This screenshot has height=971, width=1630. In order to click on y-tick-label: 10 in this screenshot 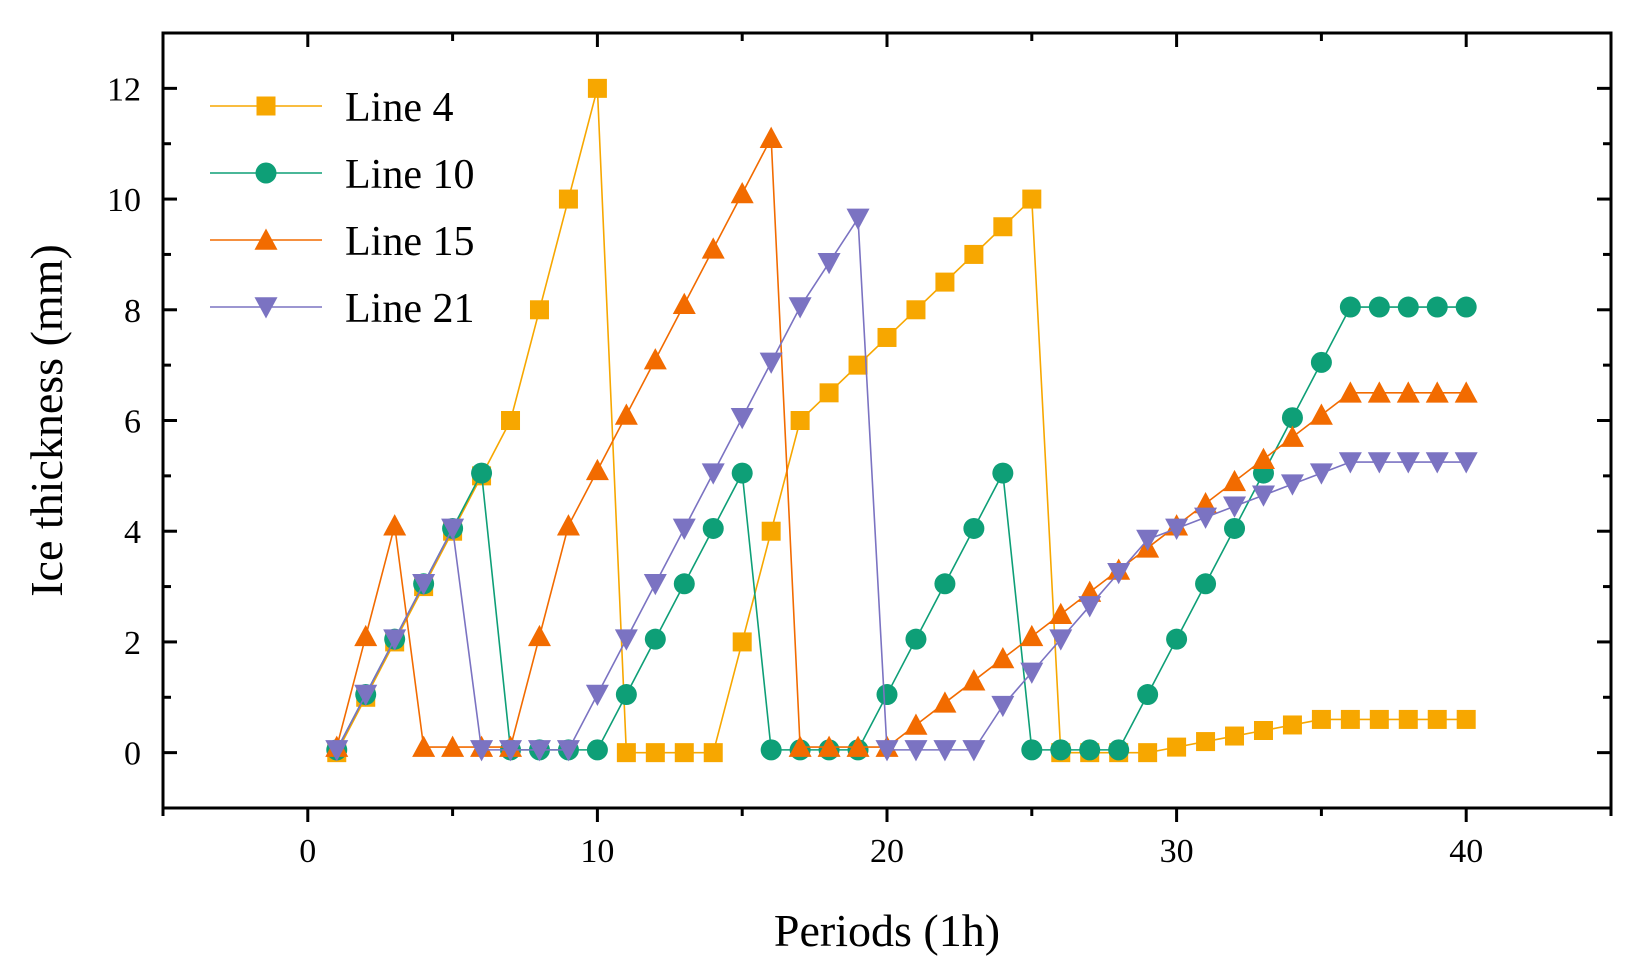, I will do `click(124, 200)`.